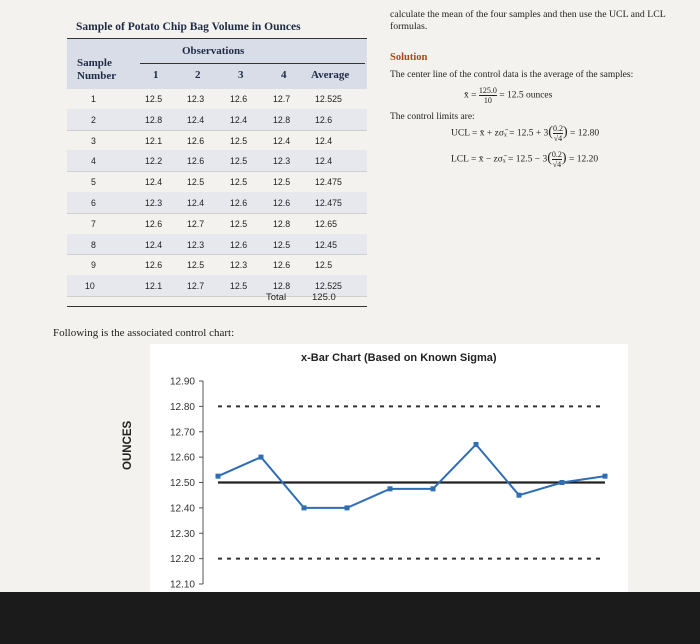 The height and width of the screenshot is (644, 700). I want to click on xbar-rhs: = 12.5 ounces, so click(526, 95).